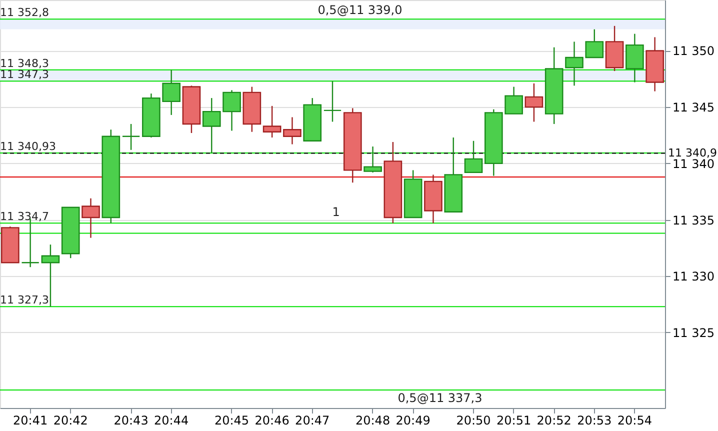  I want to click on annotation: 0,5@11 339,0, so click(360, 10).